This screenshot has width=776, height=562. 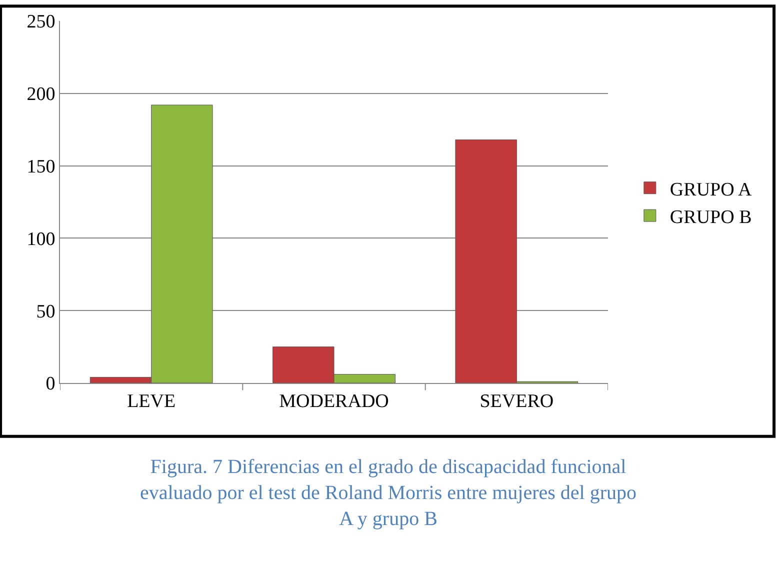 I want to click on x-tick-label: SEVERO, so click(x=517, y=401).